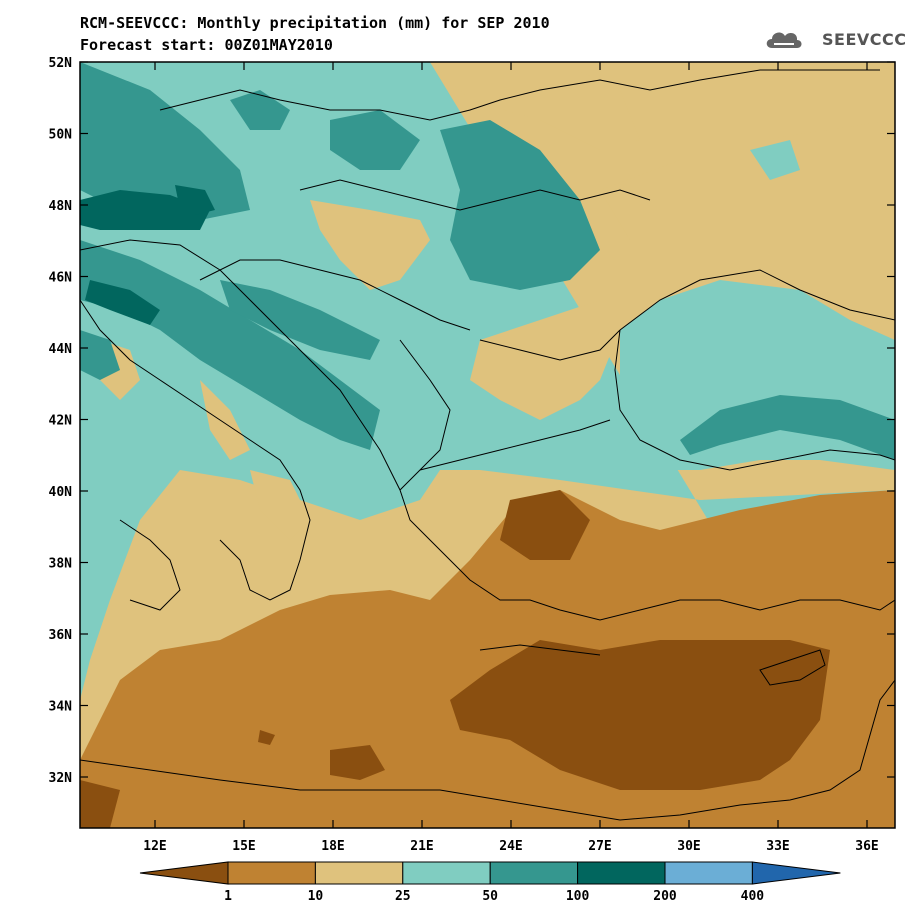 This screenshot has height=920, width=913. What do you see at coordinates (403, 896) in the screenshot?
I see `legend-threshold-label: 25` at bounding box center [403, 896].